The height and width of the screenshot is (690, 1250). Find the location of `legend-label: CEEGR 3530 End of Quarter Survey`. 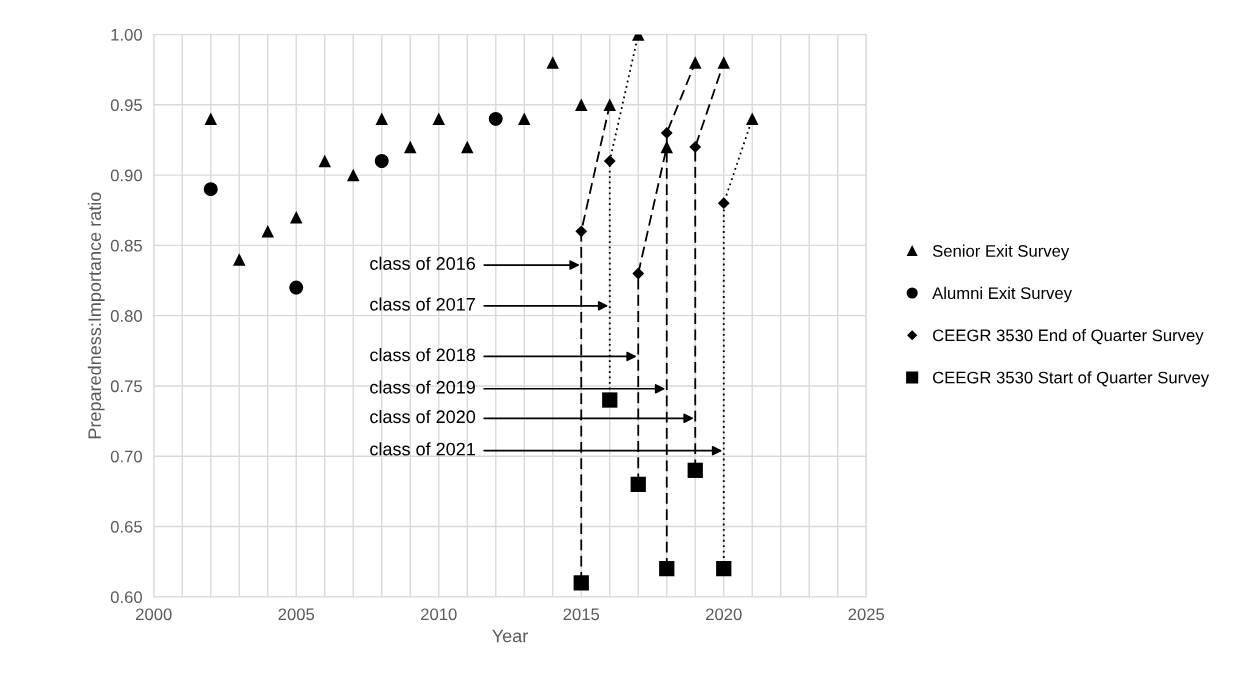

legend-label: CEEGR 3530 End of Quarter Survey is located at coordinates (1068, 337).